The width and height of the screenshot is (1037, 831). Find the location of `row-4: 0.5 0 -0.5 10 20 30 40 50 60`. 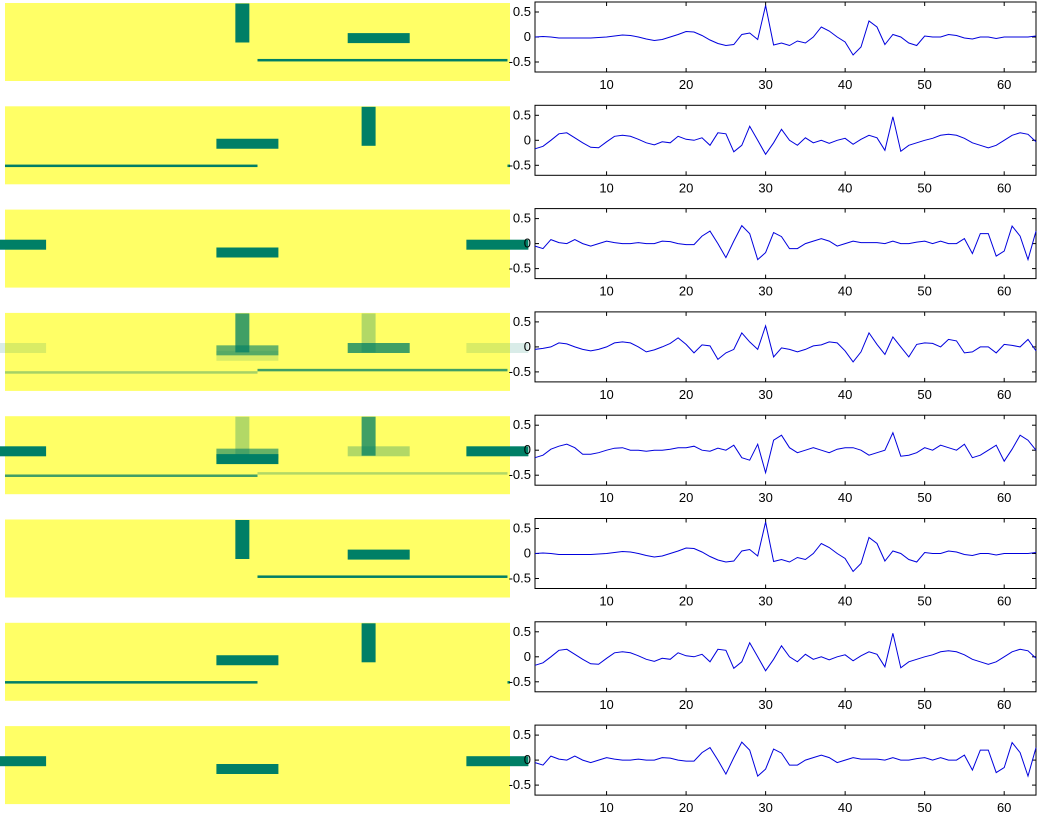

row-4: 0.5 0 -0.5 10 20 30 40 50 60 is located at coordinates (518, 356).